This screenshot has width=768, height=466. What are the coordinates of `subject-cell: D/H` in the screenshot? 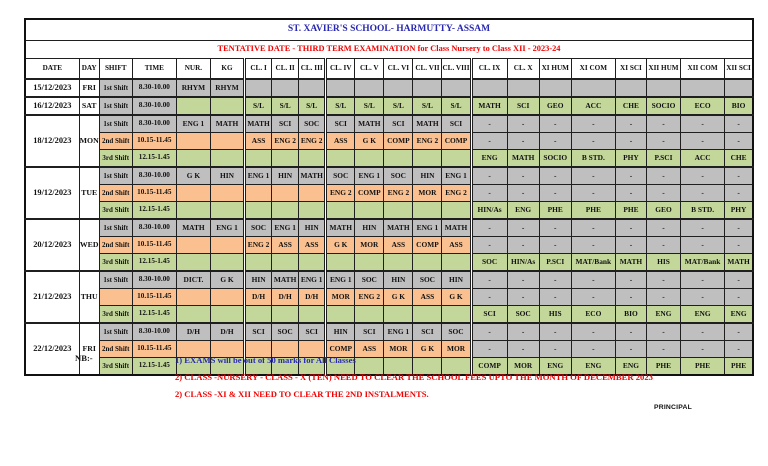 It's located at (285, 297).